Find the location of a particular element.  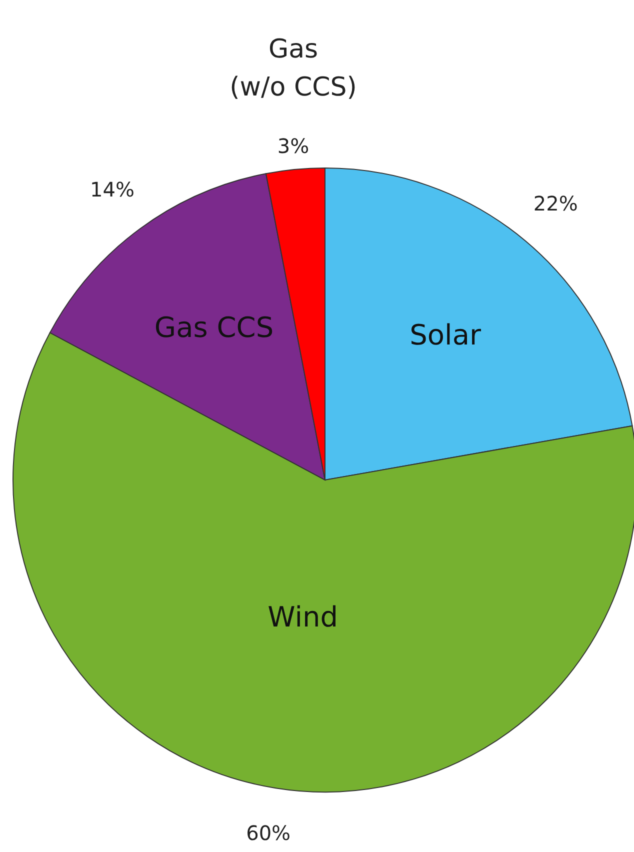

slice-label: Wind is located at coordinates (303, 617).